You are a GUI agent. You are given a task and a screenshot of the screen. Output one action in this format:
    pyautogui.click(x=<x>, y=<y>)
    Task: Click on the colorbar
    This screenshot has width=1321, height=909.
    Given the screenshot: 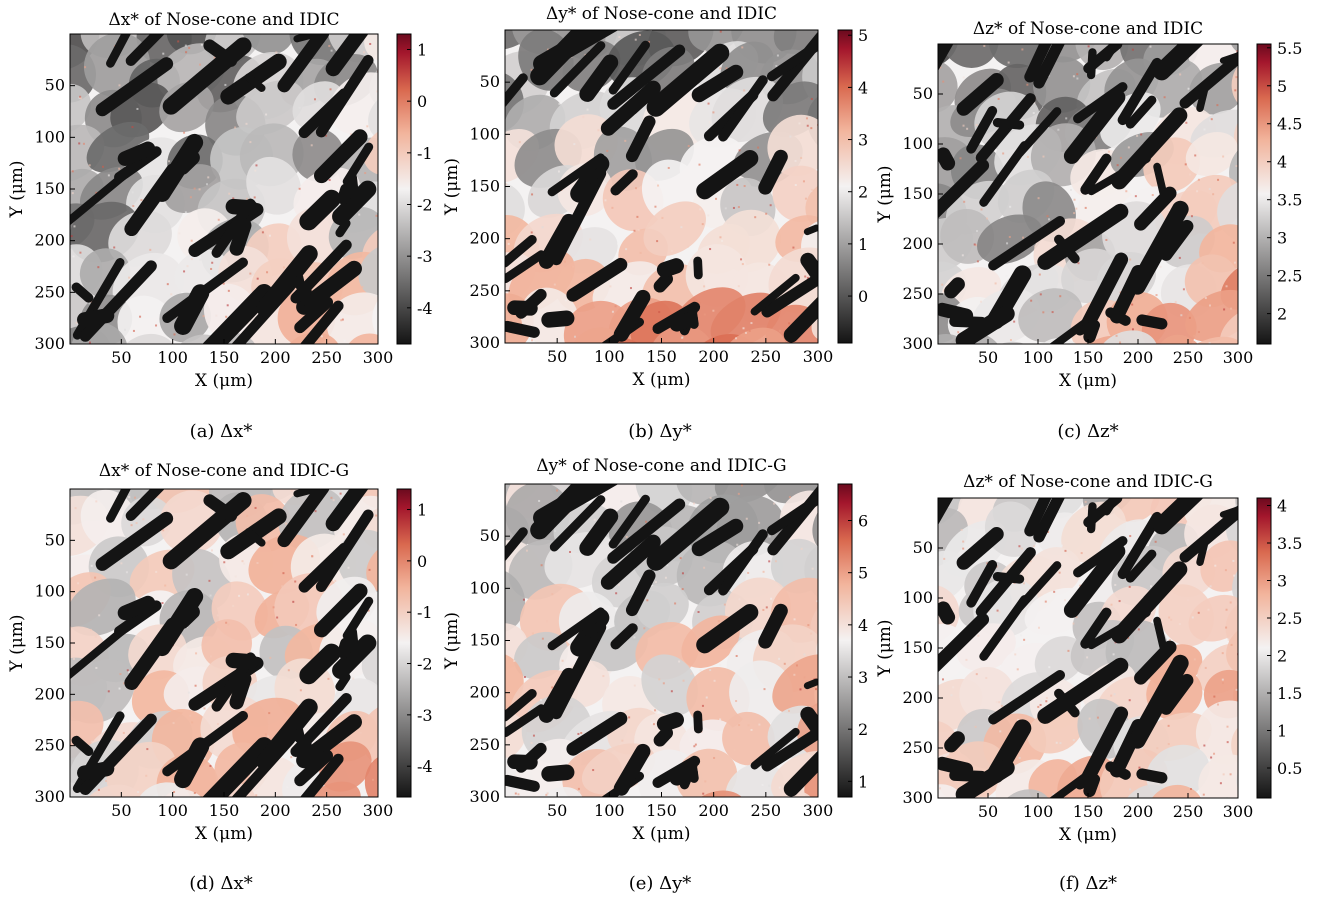 What is the action you would take?
    pyautogui.click(x=845, y=640)
    